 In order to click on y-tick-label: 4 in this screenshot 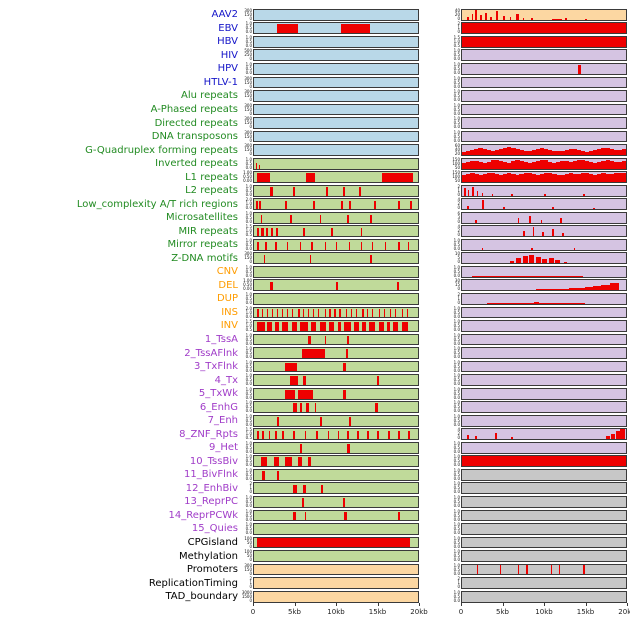, I will do `click(458, 430)`.